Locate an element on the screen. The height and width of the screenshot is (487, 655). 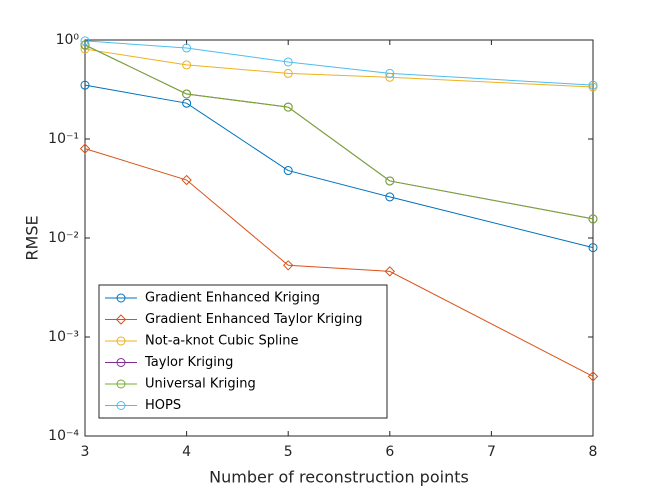
x-tick-label: 8 is located at coordinates (593, 452).